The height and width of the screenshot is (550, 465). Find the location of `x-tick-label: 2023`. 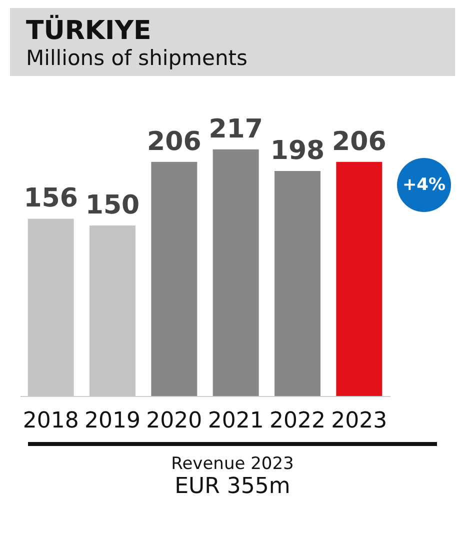

x-tick-label: 2023 is located at coordinates (359, 421).